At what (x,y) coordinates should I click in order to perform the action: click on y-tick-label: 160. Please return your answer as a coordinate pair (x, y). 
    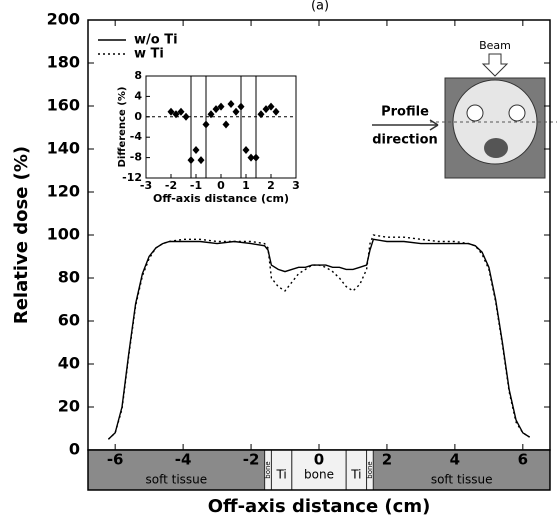
    Looking at the image, I should click on (63, 105).